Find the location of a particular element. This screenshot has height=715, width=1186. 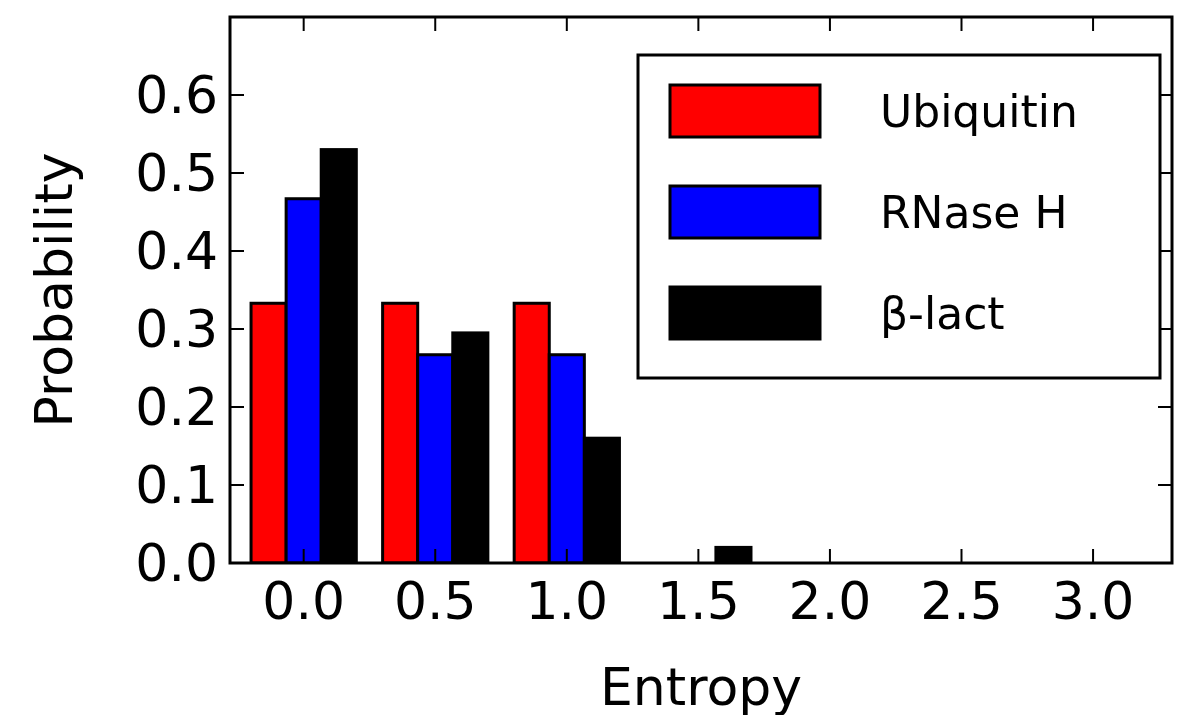

y-tick-label: 0.6 is located at coordinates (176, 95).